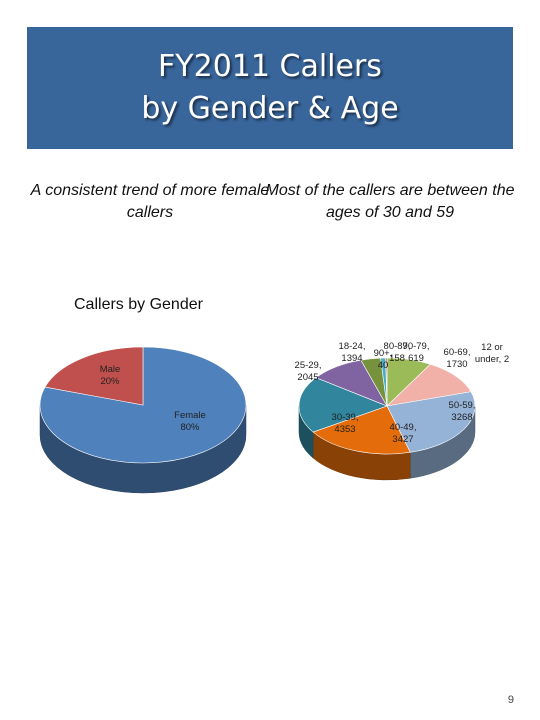  What do you see at coordinates (138, 304) in the screenshot?
I see `gender-chart-heading: Callers by Gender` at bounding box center [138, 304].